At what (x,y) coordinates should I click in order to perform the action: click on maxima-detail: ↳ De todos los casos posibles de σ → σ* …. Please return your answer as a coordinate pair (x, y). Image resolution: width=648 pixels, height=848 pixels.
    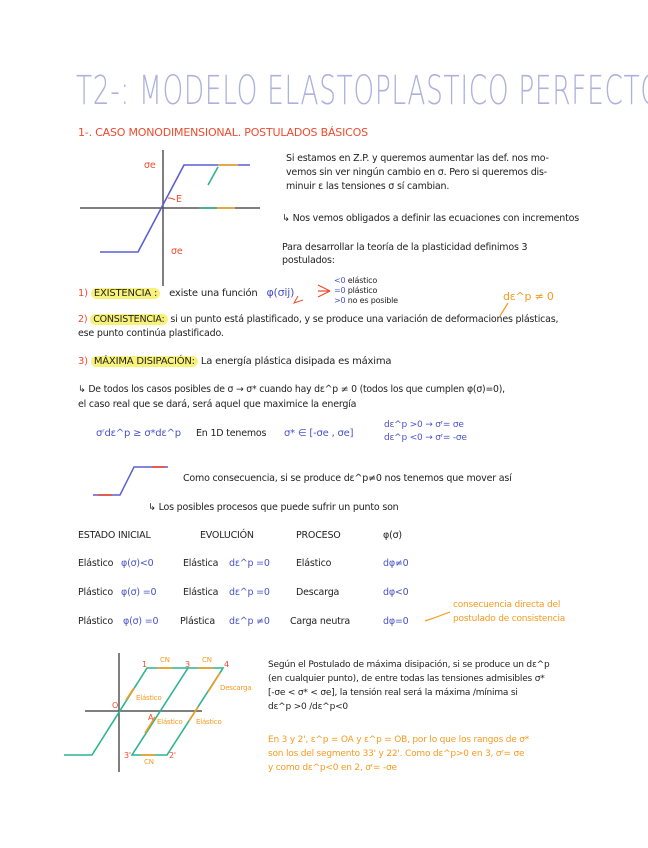
    Looking at the image, I should click on (291, 389).